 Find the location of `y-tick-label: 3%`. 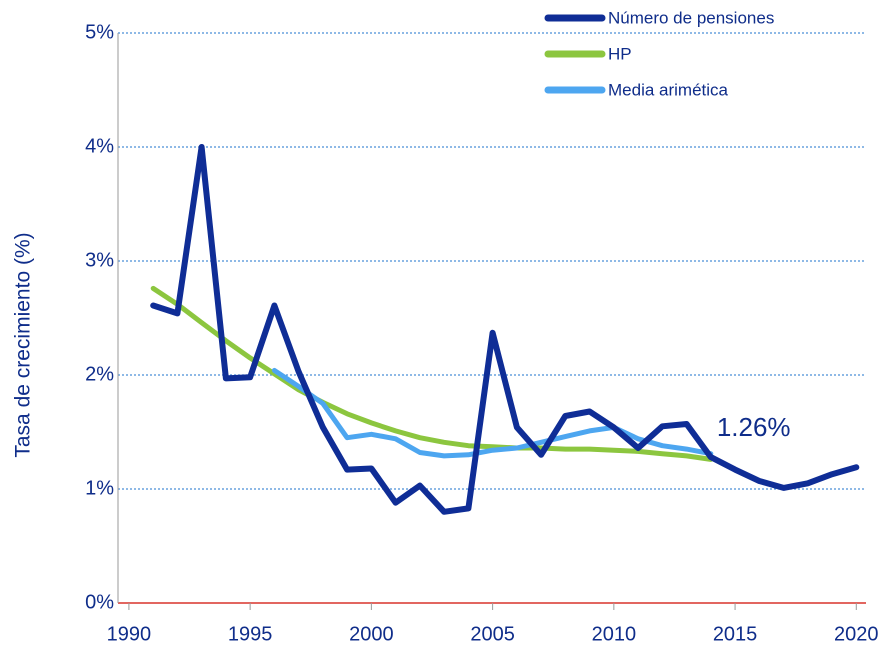

y-tick-label: 3% is located at coordinates (99, 260).